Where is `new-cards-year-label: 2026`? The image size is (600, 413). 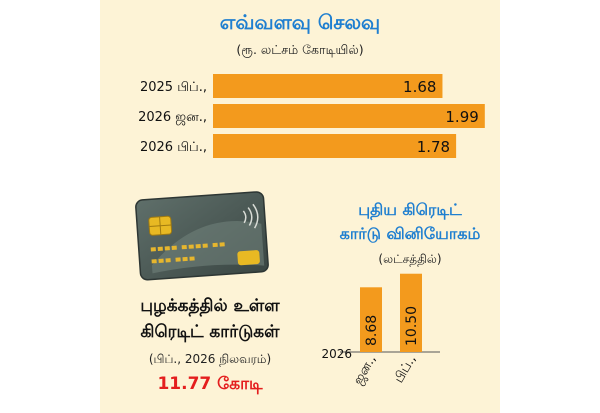
new-cards-year-label: 2026 is located at coordinates (336, 354).